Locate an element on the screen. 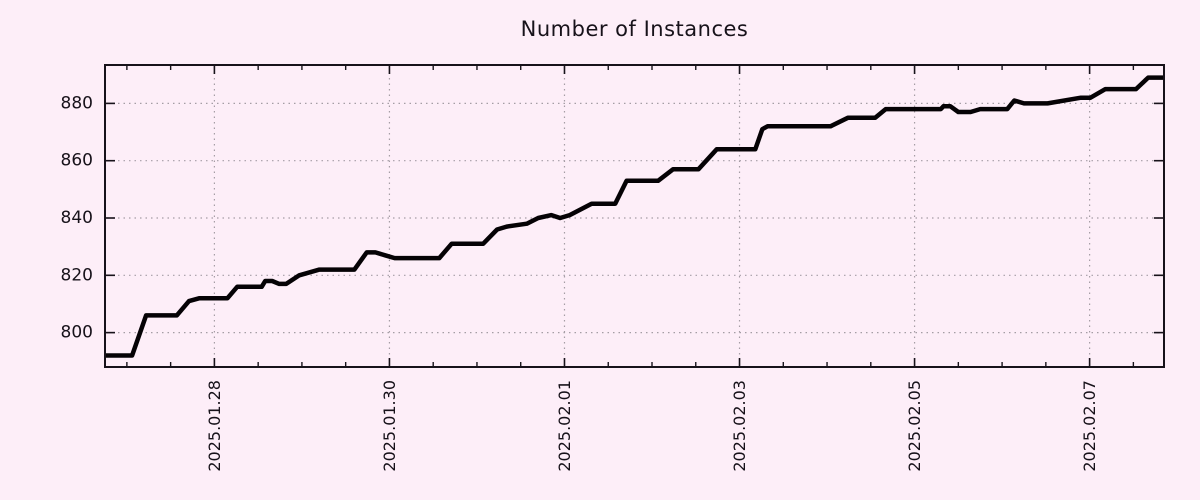 The width and height of the screenshot is (1200, 500). x-tick-label: 2025.02.03 is located at coordinates (739, 426).